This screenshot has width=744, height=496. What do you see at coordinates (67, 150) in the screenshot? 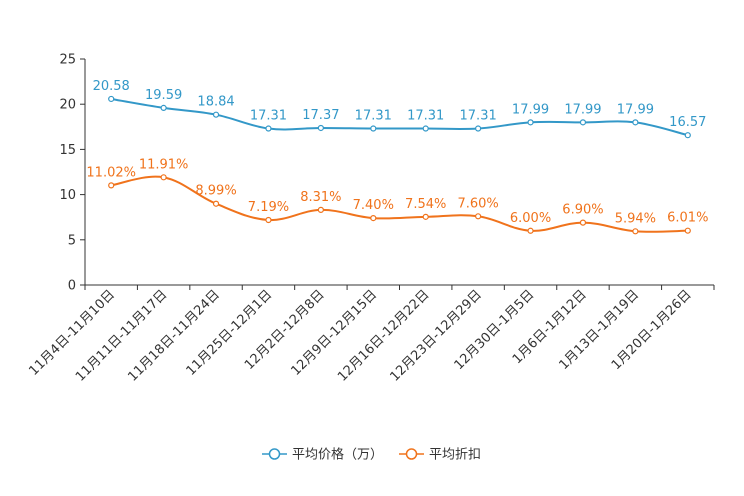
I see `y-tick-label: 15` at bounding box center [67, 150].